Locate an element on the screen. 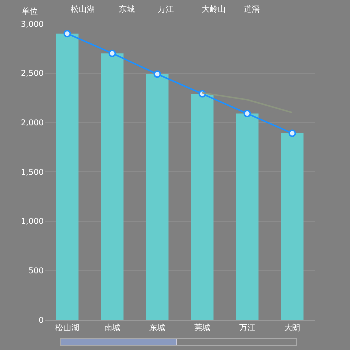 The image size is (350, 350). x-tick-label: 大朗 is located at coordinates (292, 328).